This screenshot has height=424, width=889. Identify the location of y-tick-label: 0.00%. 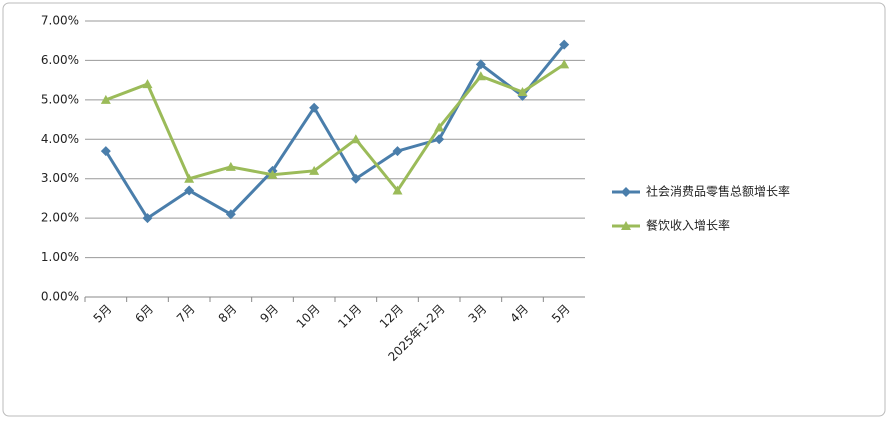
(60, 297).